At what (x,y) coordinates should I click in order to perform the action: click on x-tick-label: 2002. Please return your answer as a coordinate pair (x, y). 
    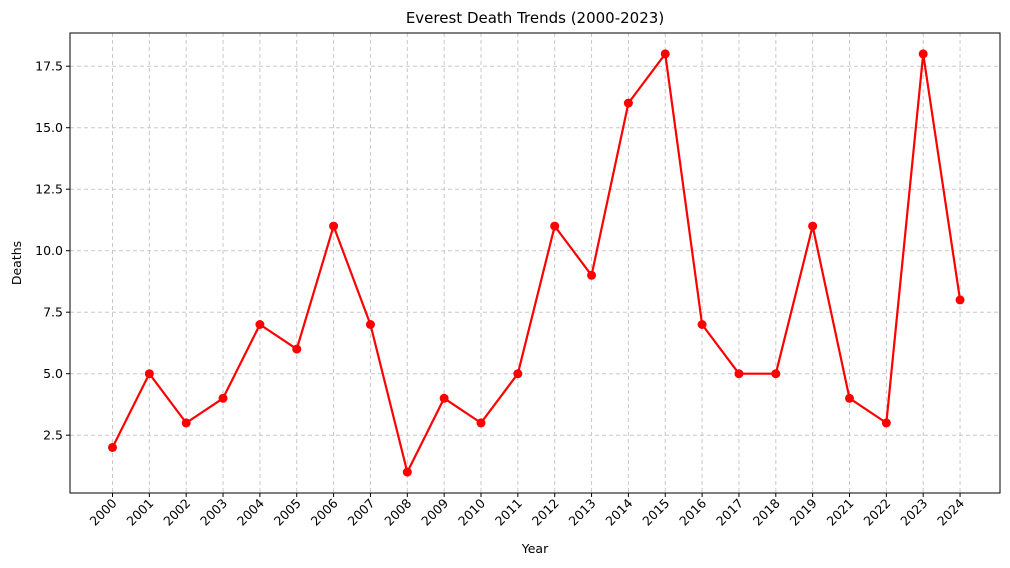
    Looking at the image, I should click on (176, 512).